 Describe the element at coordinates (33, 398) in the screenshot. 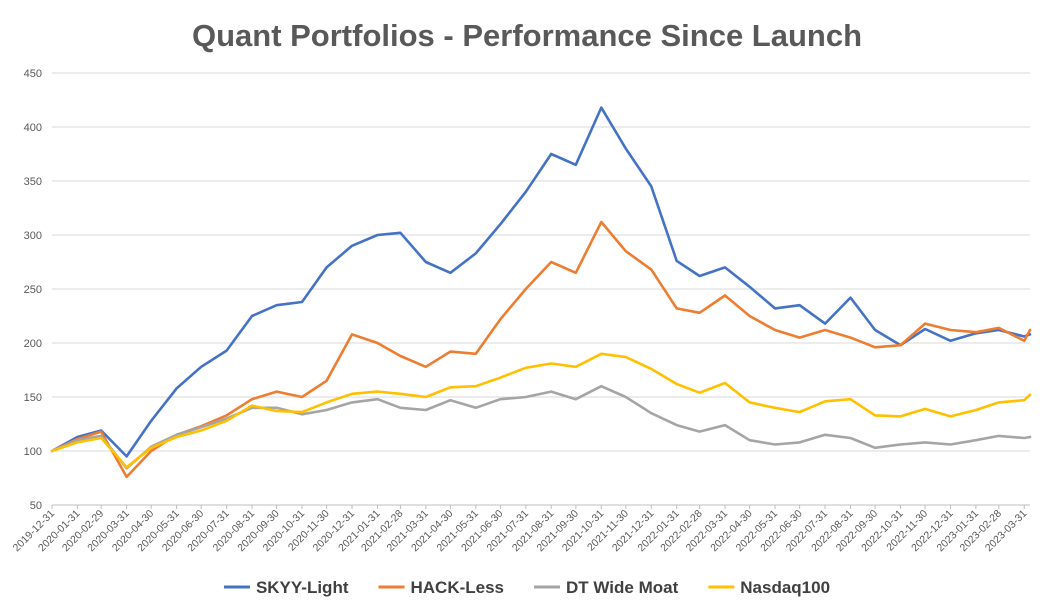

I see `y-tick-label: 150` at that location.